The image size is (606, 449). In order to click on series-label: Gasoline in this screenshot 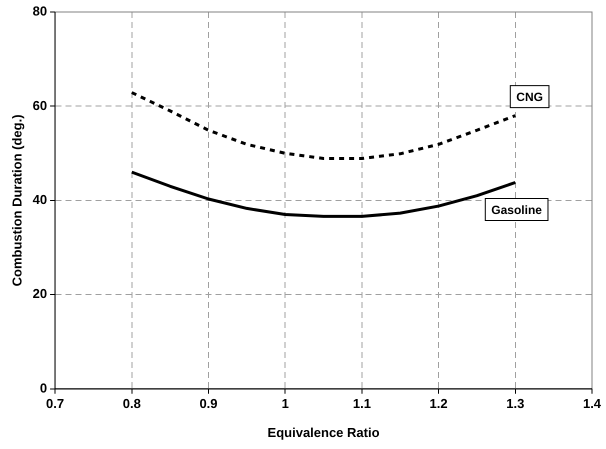, I will do `click(516, 209)`.